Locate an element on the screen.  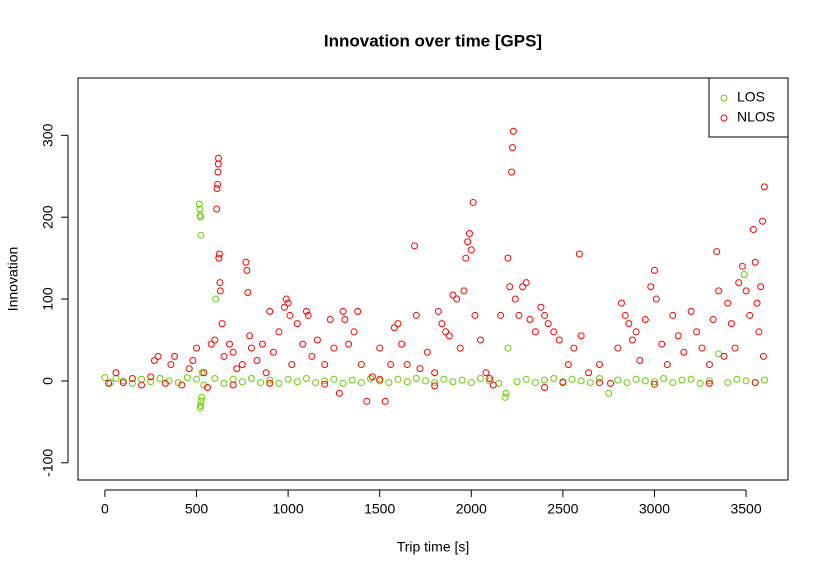
y-axis-label: Innovation is located at coordinates (13, 279).